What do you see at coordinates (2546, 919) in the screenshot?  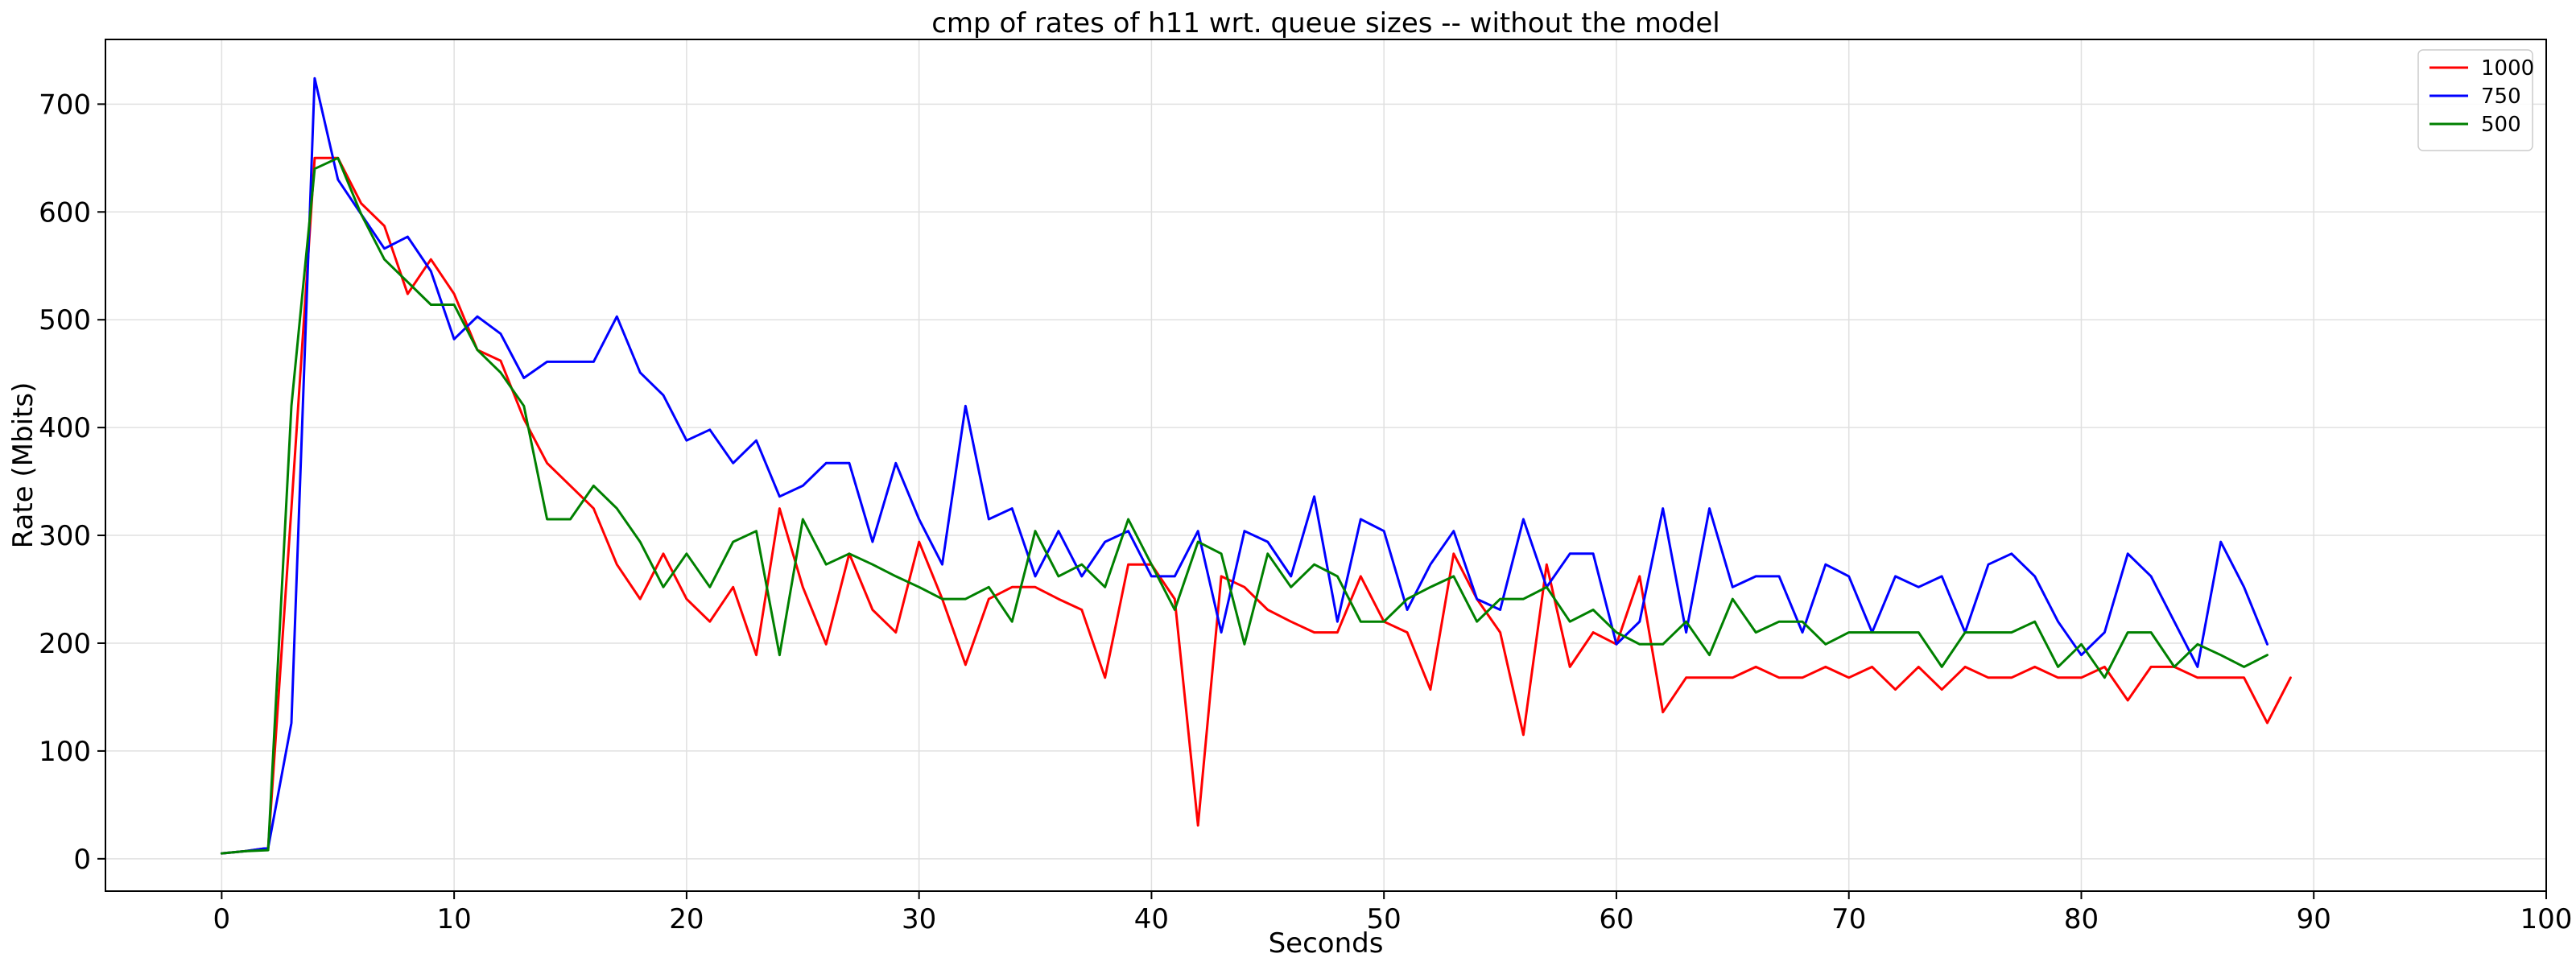 I see `x-tick-label: 100` at bounding box center [2546, 919].